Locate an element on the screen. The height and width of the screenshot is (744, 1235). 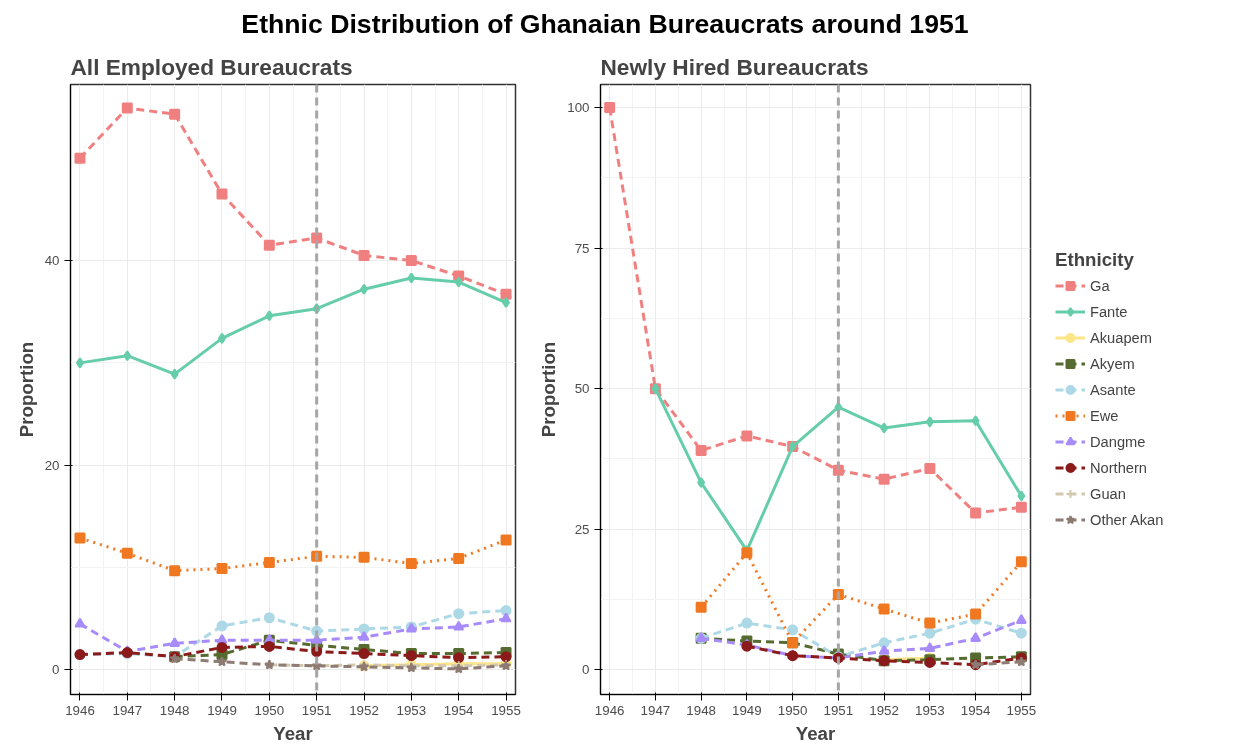
legend-label: Dangme is located at coordinates (1118, 441).